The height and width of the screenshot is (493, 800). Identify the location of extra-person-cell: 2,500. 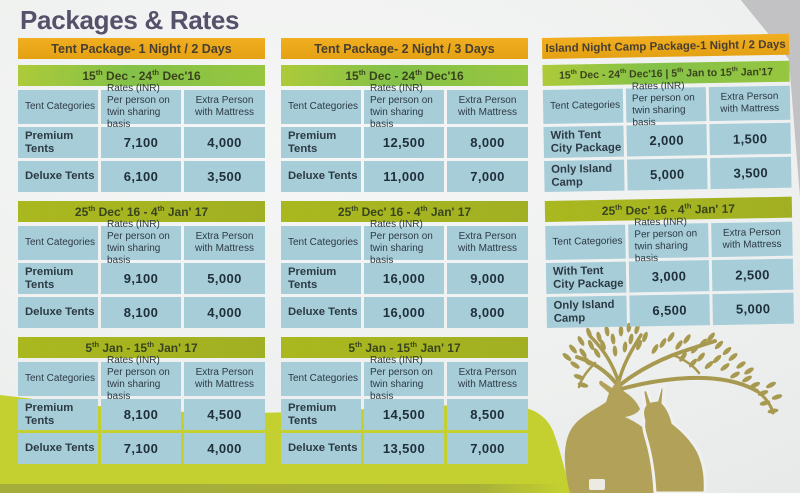
(752, 275).